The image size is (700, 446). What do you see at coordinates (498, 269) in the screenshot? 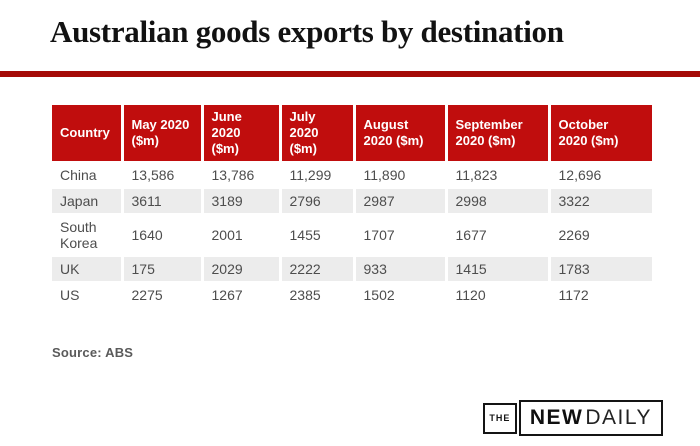
I see `value-cell: 1415` at bounding box center [498, 269].